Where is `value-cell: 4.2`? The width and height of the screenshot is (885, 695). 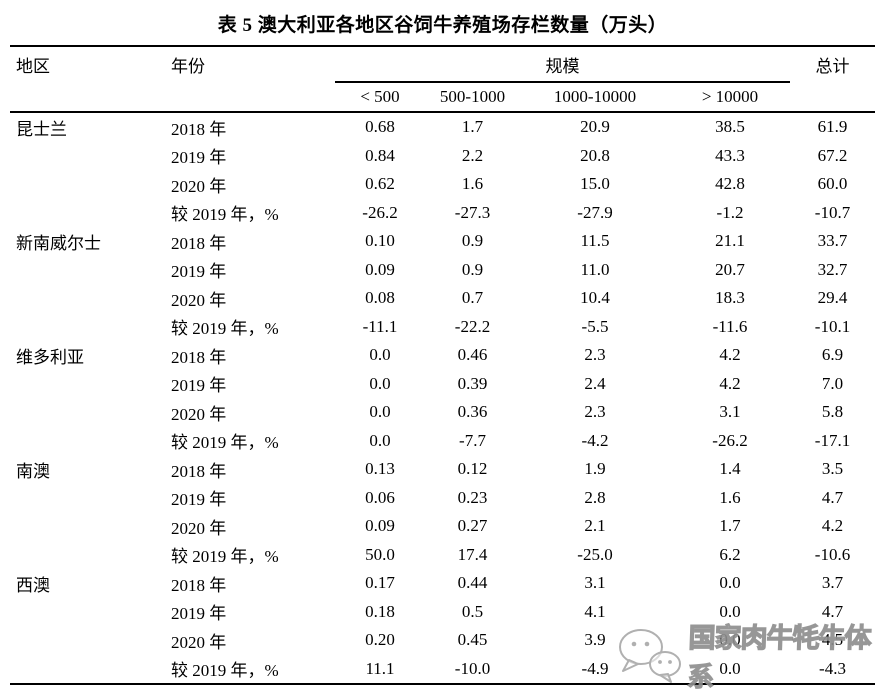 value-cell: 4.2 is located at coordinates (832, 526).